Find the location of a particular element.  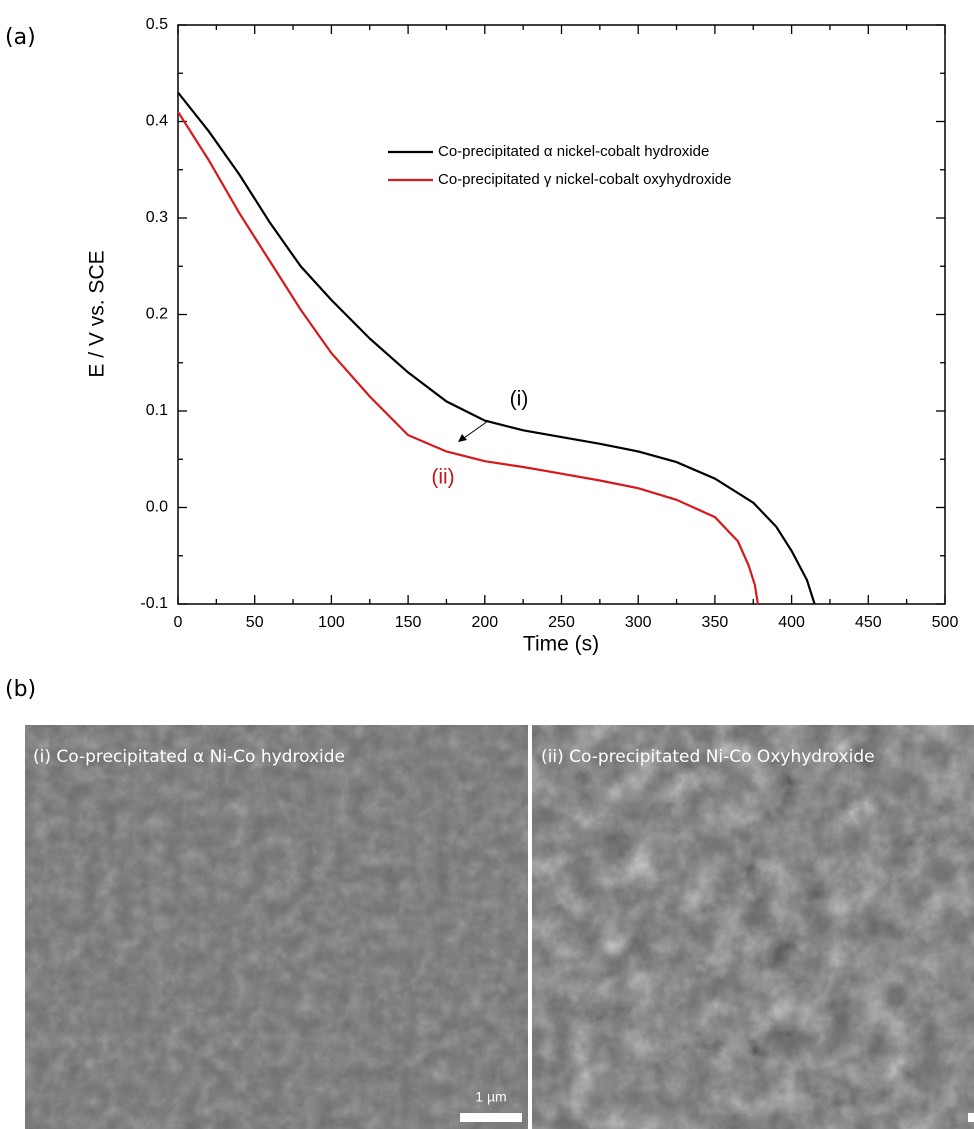

x-tick-label: 100 is located at coordinates (331, 622).